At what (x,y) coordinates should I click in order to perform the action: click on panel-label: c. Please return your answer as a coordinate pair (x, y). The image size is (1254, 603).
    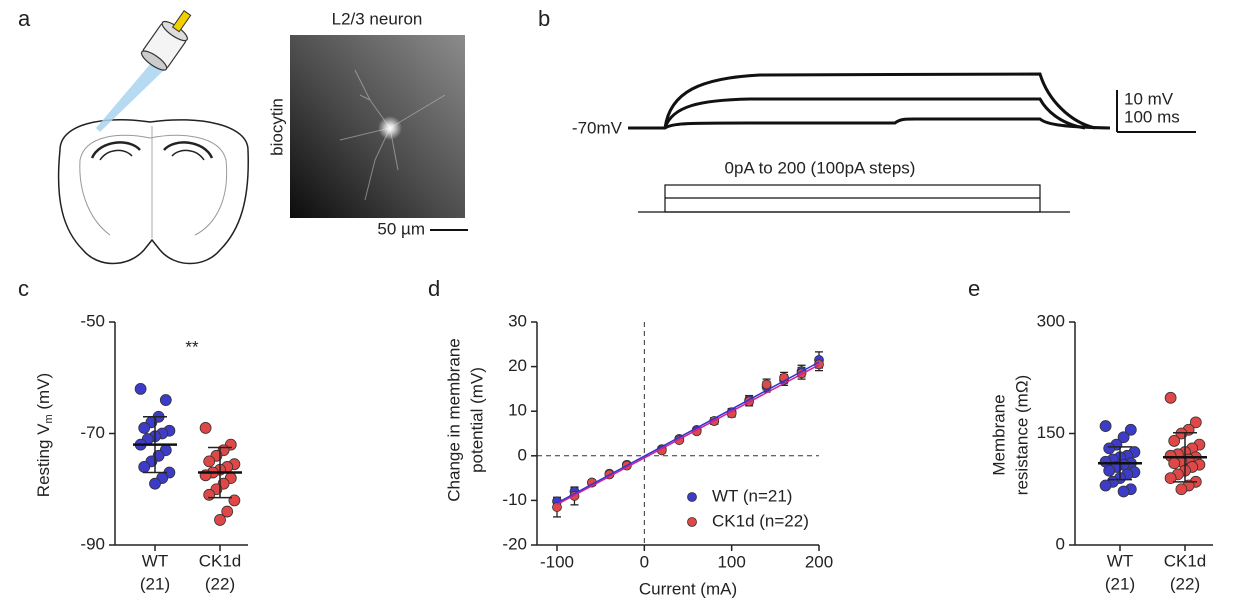
    Looking at the image, I should click on (23, 288).